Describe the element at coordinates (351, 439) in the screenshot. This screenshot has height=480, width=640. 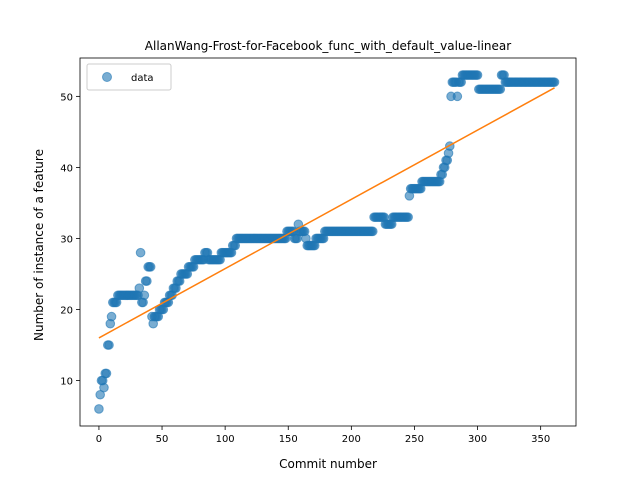
I see `x-tick-label: 200` at that location.